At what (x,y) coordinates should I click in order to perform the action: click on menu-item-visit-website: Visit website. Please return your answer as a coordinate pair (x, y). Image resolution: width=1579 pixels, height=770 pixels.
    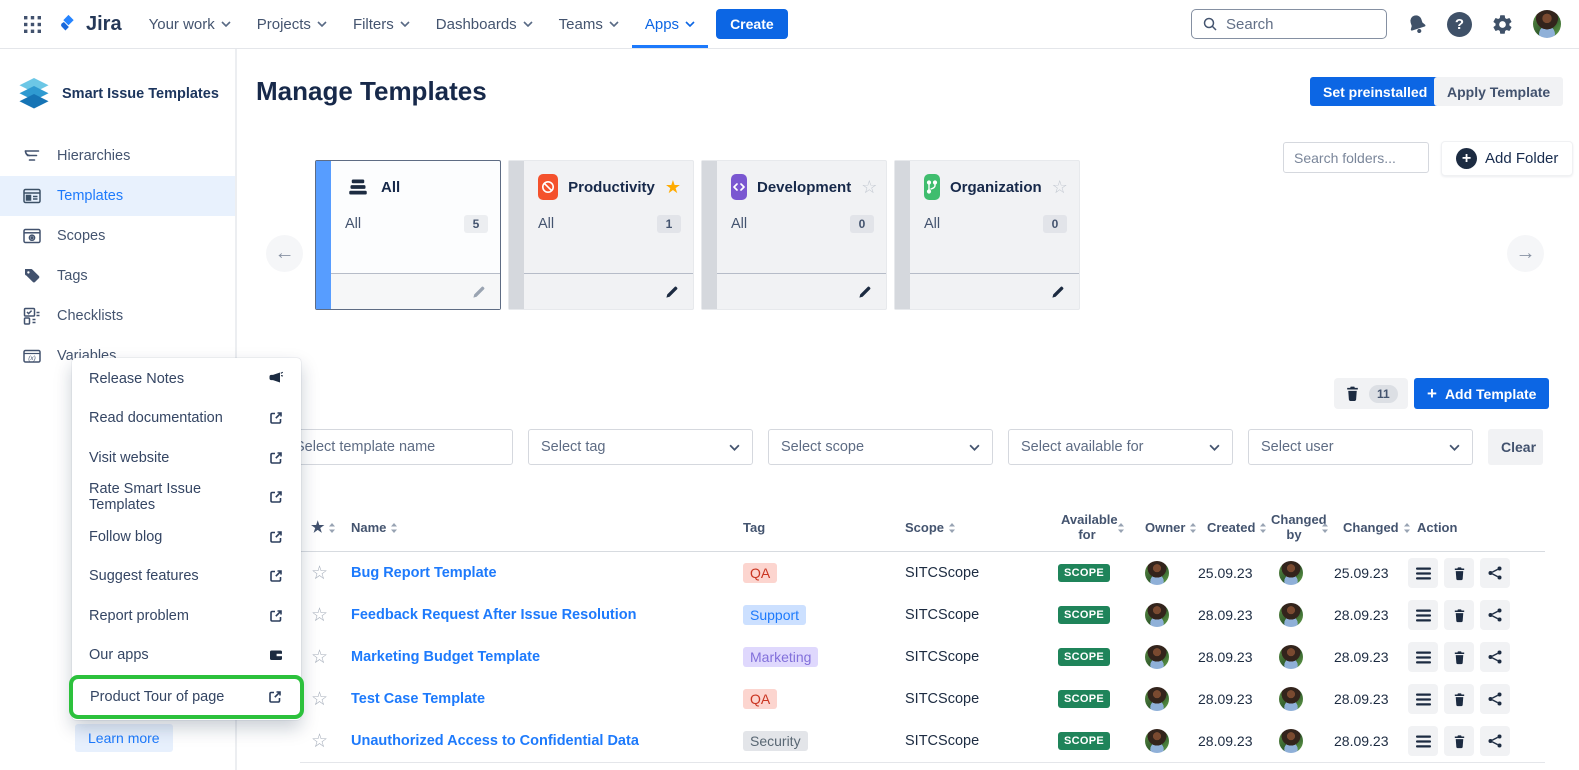
    Looking at the image, I should click on (186, 458).